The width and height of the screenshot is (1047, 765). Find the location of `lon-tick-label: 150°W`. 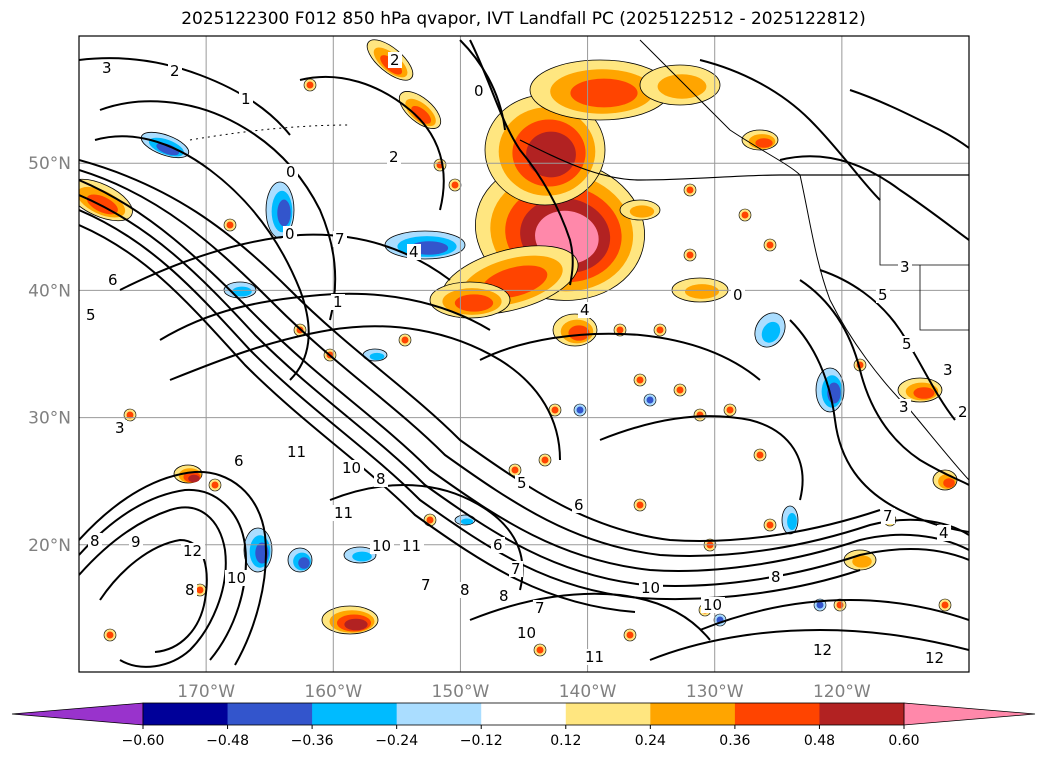

lon-tick-label: 150°W is located at coordinates (461, 692).